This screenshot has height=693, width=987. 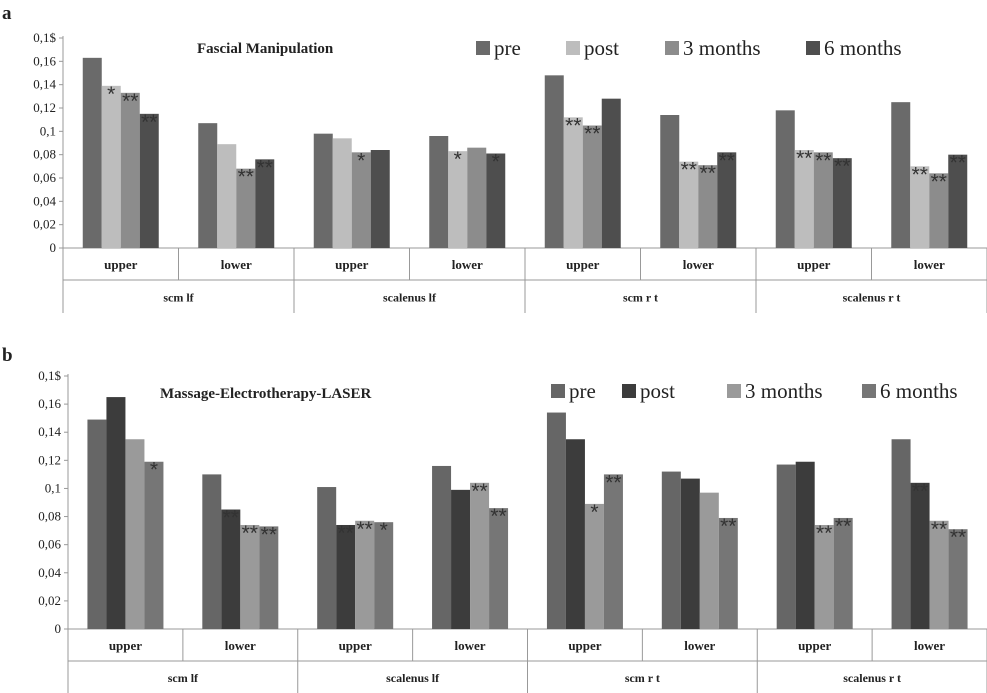 I want to click on panel-a-title: Fascial Manipulation, so click(x=265, y=49).